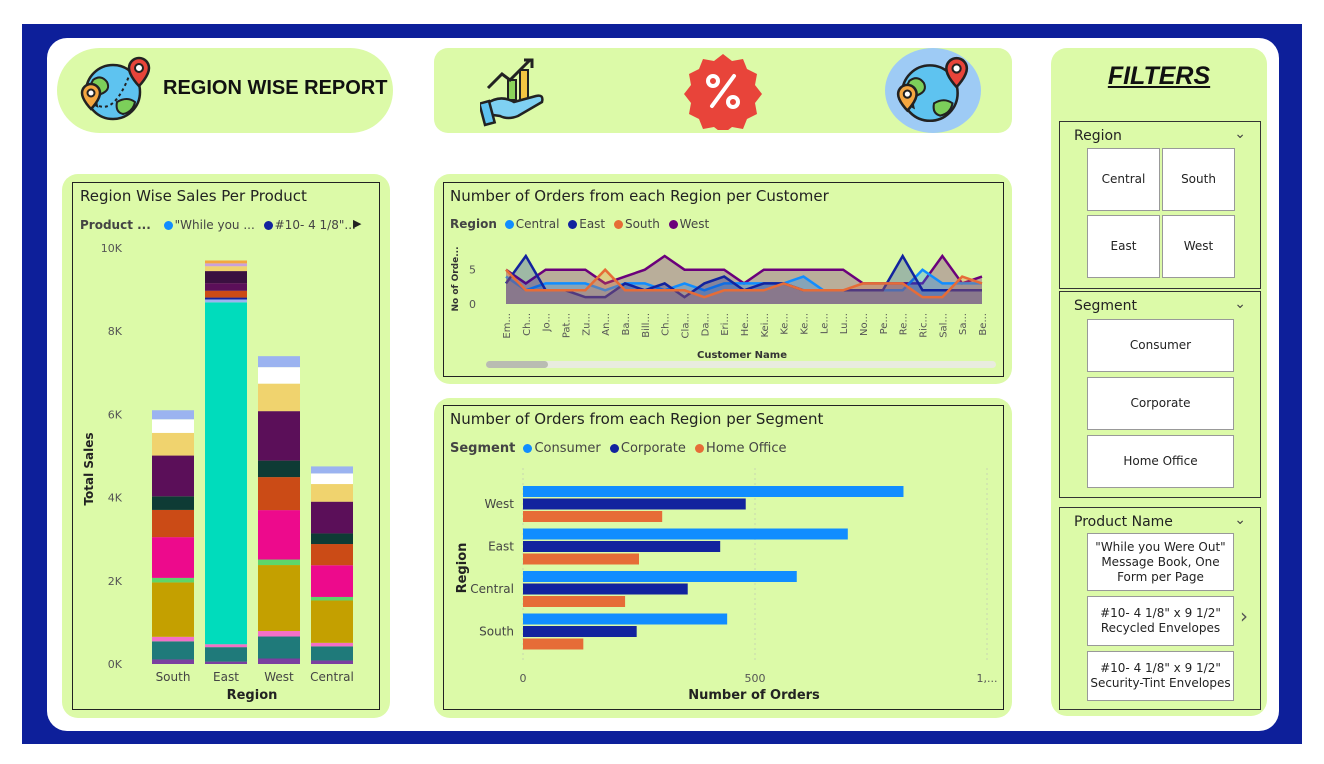  I want to click on y-tick-label: 0K, so click(115, 664).